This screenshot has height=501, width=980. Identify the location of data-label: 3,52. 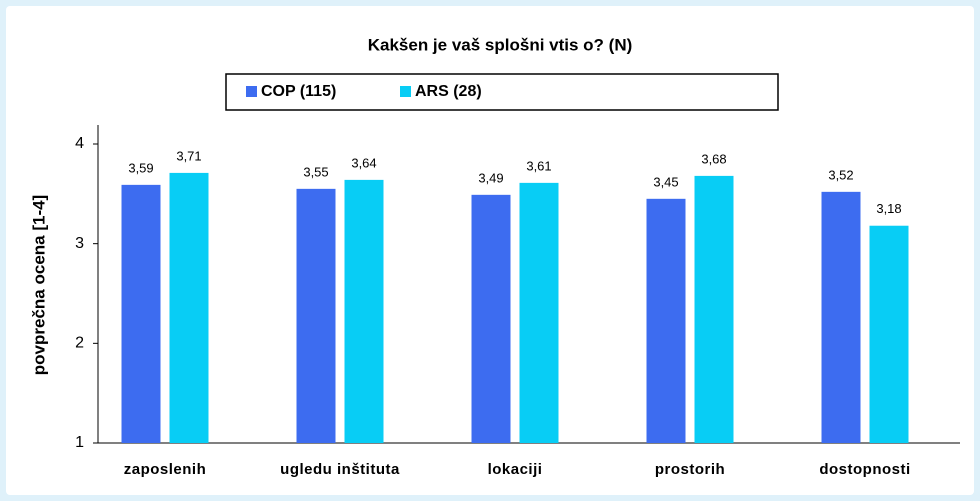
(840, 174).